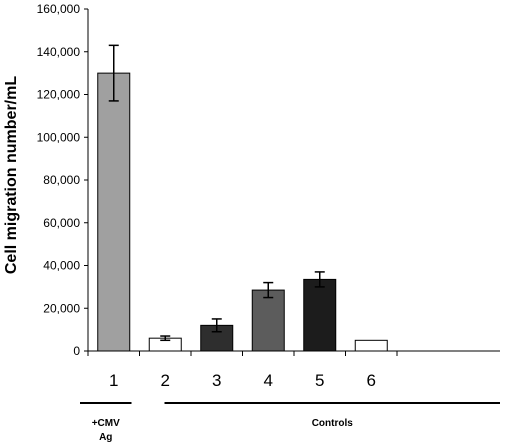 This screenshot has width=520, height=443. Describe the element at coordinates (216, 380) in the screenshot. I see `category-label-3: 3` at that location.